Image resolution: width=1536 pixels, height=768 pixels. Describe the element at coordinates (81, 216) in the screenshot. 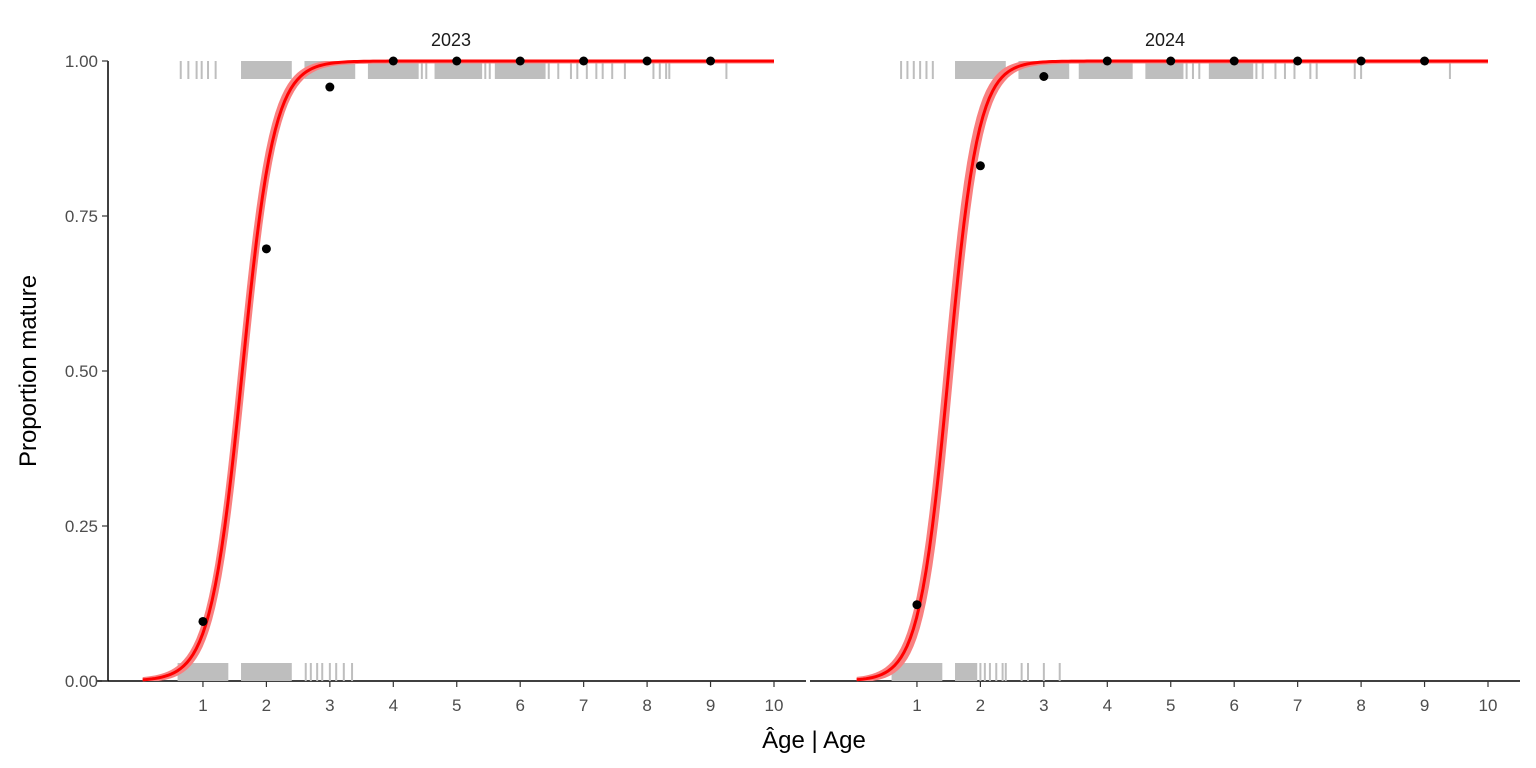

I see `y-tick-label: 0.75` at that location.